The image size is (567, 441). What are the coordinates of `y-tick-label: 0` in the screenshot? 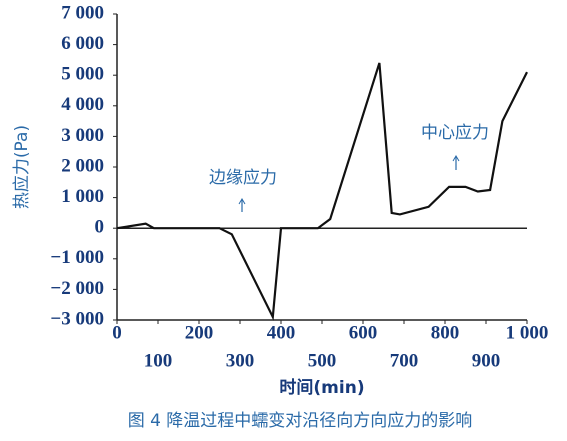 It's located at (100, 227).